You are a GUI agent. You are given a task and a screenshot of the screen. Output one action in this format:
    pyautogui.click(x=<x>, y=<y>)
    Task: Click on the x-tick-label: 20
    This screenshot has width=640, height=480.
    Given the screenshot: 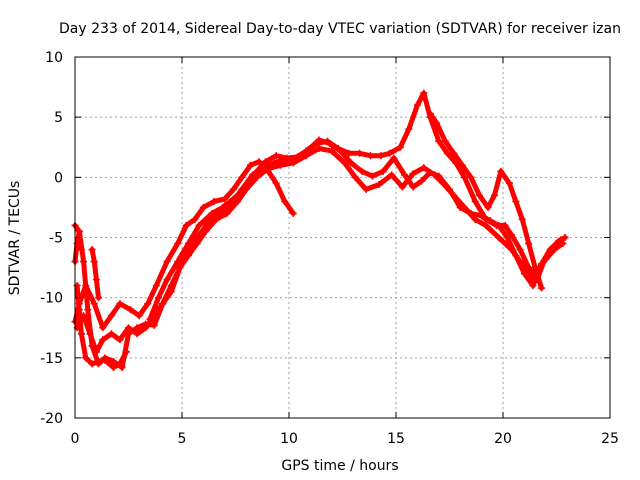 What is the action you would take?
    pyautogui.click(x=503, y=439)
    